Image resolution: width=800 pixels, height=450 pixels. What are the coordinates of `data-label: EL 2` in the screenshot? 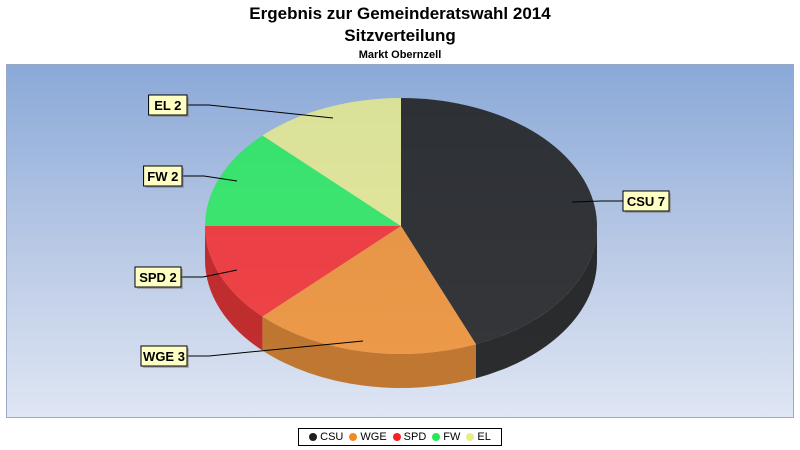 It's located at (167, 105).